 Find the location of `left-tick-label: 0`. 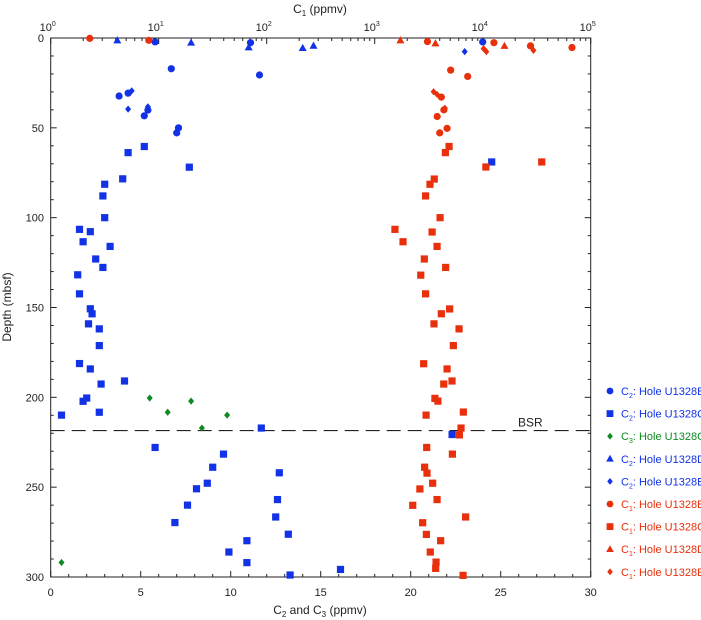

left-tick-label: 0 is located at coordinates (41, 39).